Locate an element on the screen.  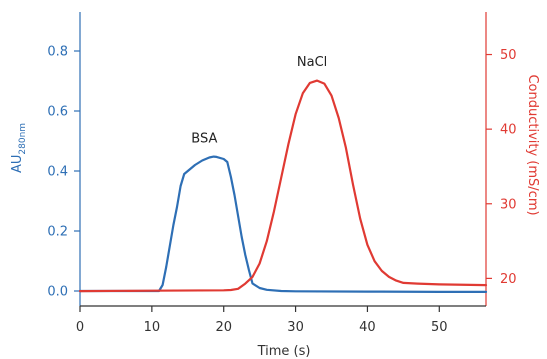
right-axis-ticks: 20 30 40 50 is located at coordinates (501, 167).